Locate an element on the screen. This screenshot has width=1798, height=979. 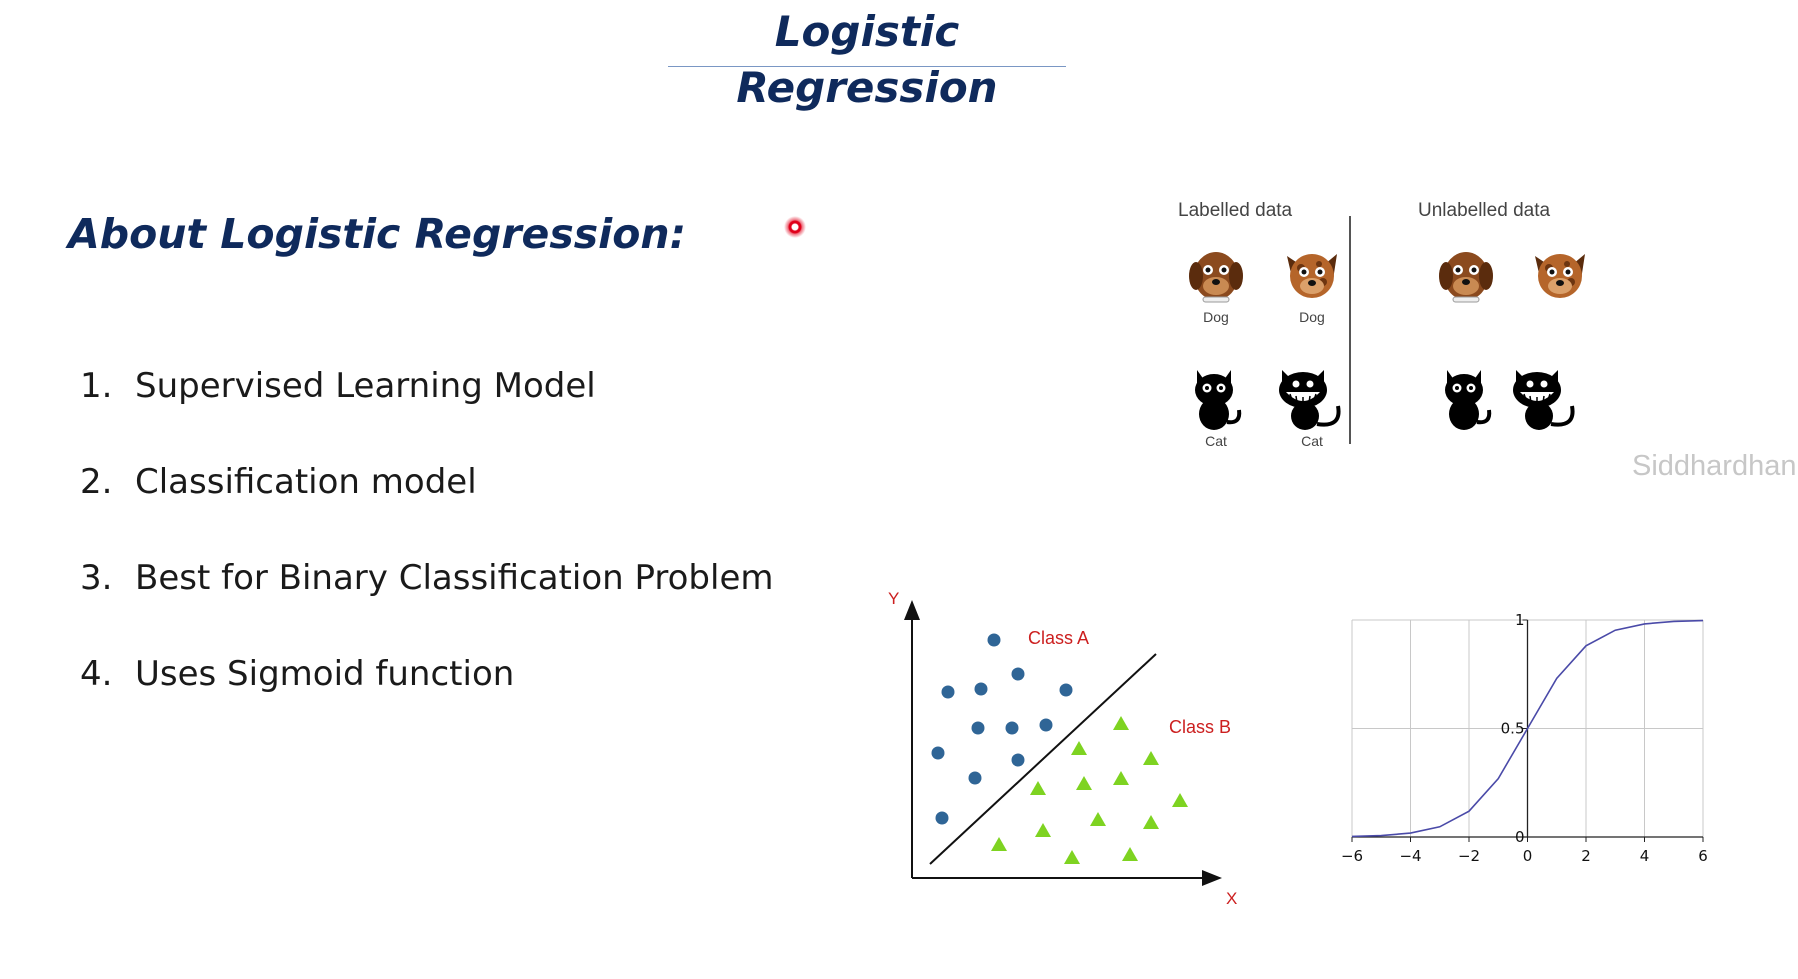
list-item: 2. Classification model is located at coordinates (427, 502).